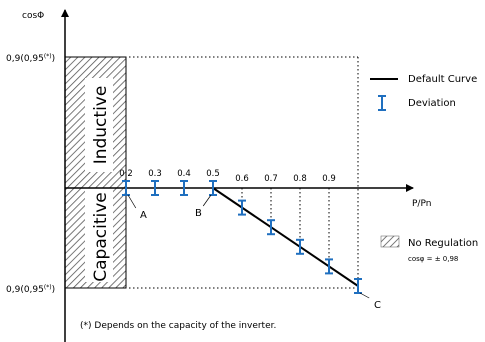 This screenshot has height=342, width=485. I want to click on drop-lines, so click(285, 227).